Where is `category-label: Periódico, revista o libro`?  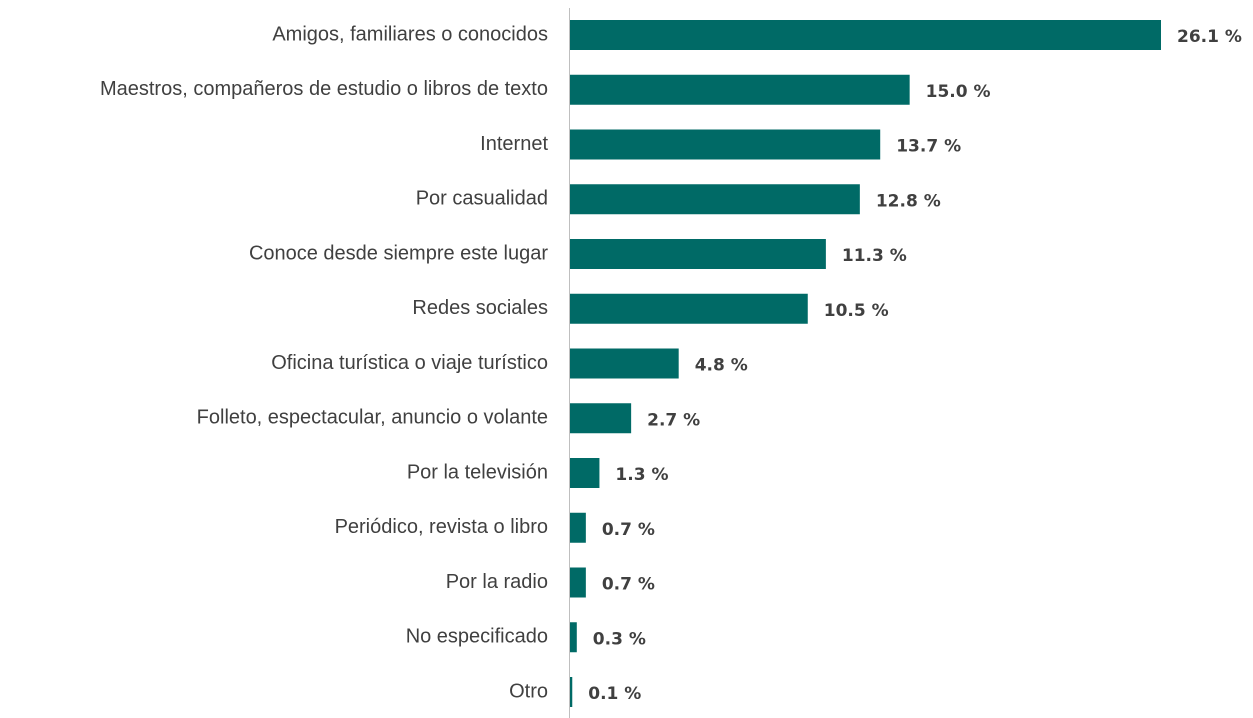 category-label: Periódico, revista o libro is located at coordinates (441, 527).